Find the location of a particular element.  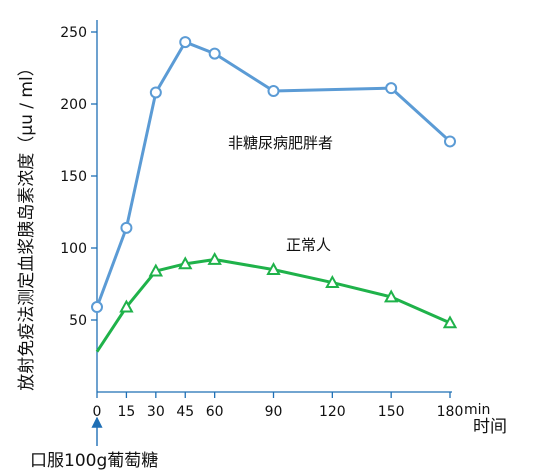

y-tick-label: 100 is located at coordinates (73, 249).